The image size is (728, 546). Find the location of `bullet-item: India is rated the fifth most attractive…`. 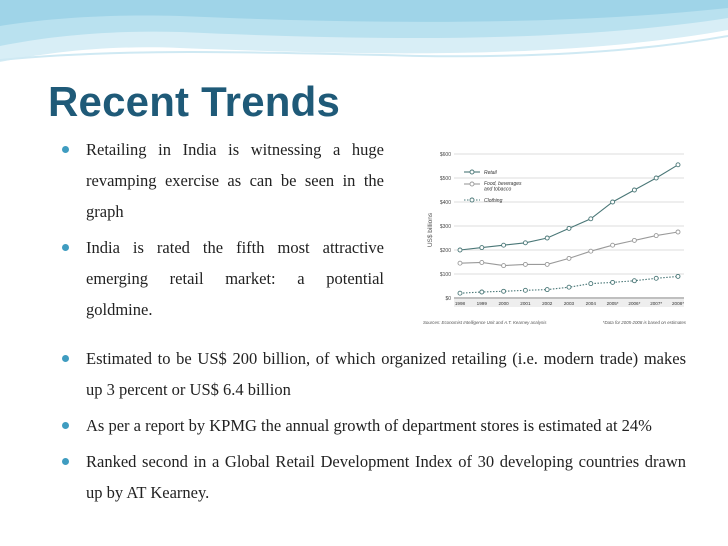

bullet-item: India is rated the fifth most attractive… is located at coordinates (223, 278).